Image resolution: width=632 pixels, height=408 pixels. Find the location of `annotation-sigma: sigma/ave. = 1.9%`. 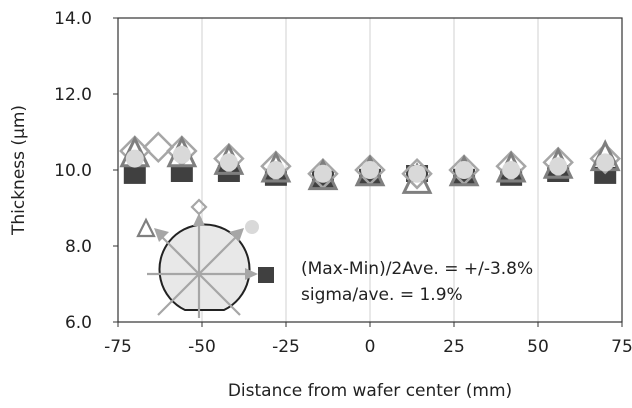

annotation-sigma: sigma/ave. = 1.9% is located at coordinates (382, 295).